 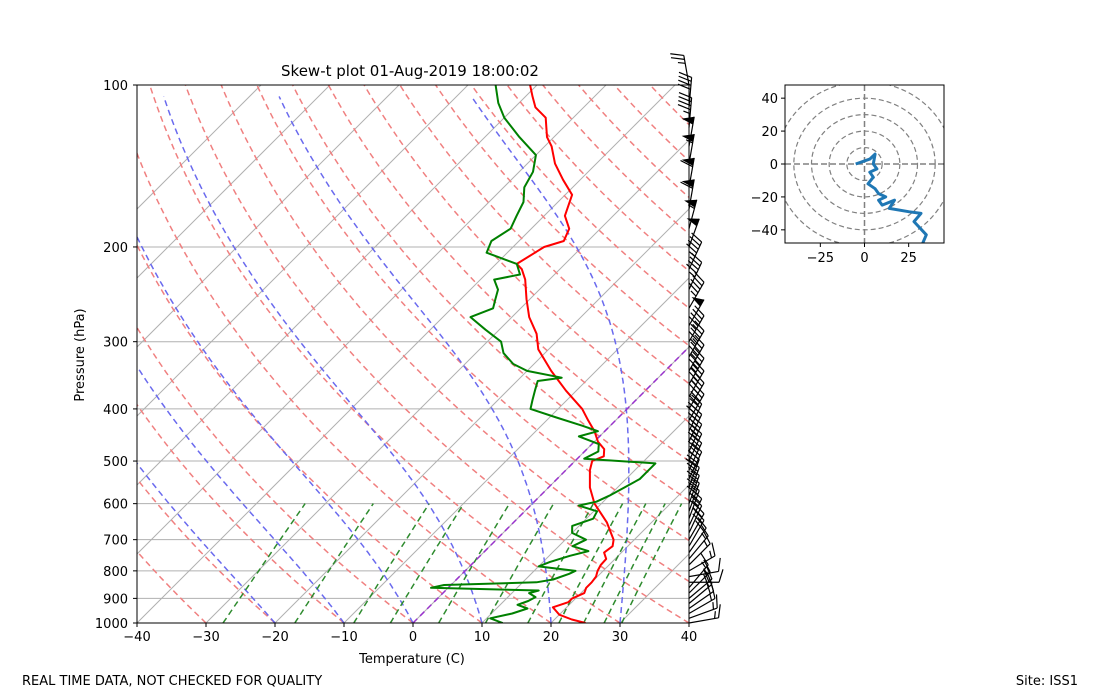 I want to click on x-axis-label: Temperature (C), so click(x=411, y=659).